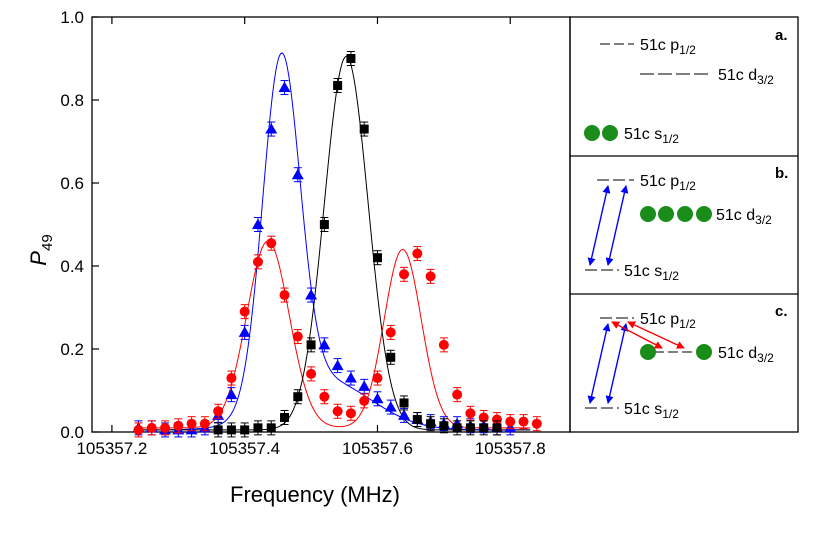  What do you see at coordinates (72, 432) in the screenshot?
I see `y-tick-label: 0.0` at bounding box center [72, 432].